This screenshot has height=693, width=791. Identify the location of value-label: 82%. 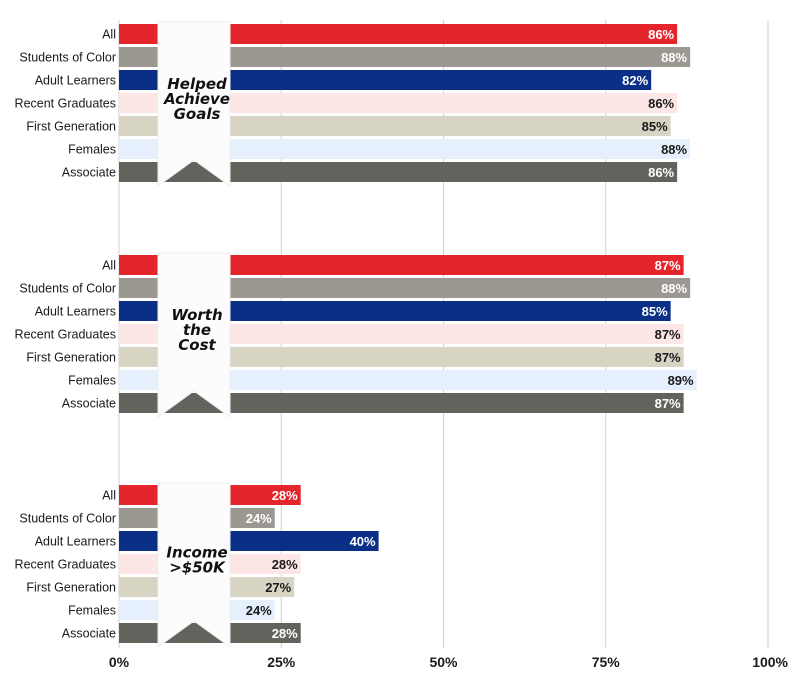
(635, 80).